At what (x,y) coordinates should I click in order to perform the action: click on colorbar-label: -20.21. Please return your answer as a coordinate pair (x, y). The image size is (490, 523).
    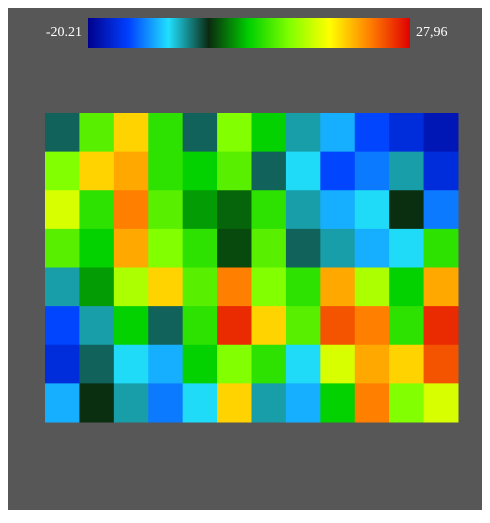
    Looking at the image, I should click on (64, 32).